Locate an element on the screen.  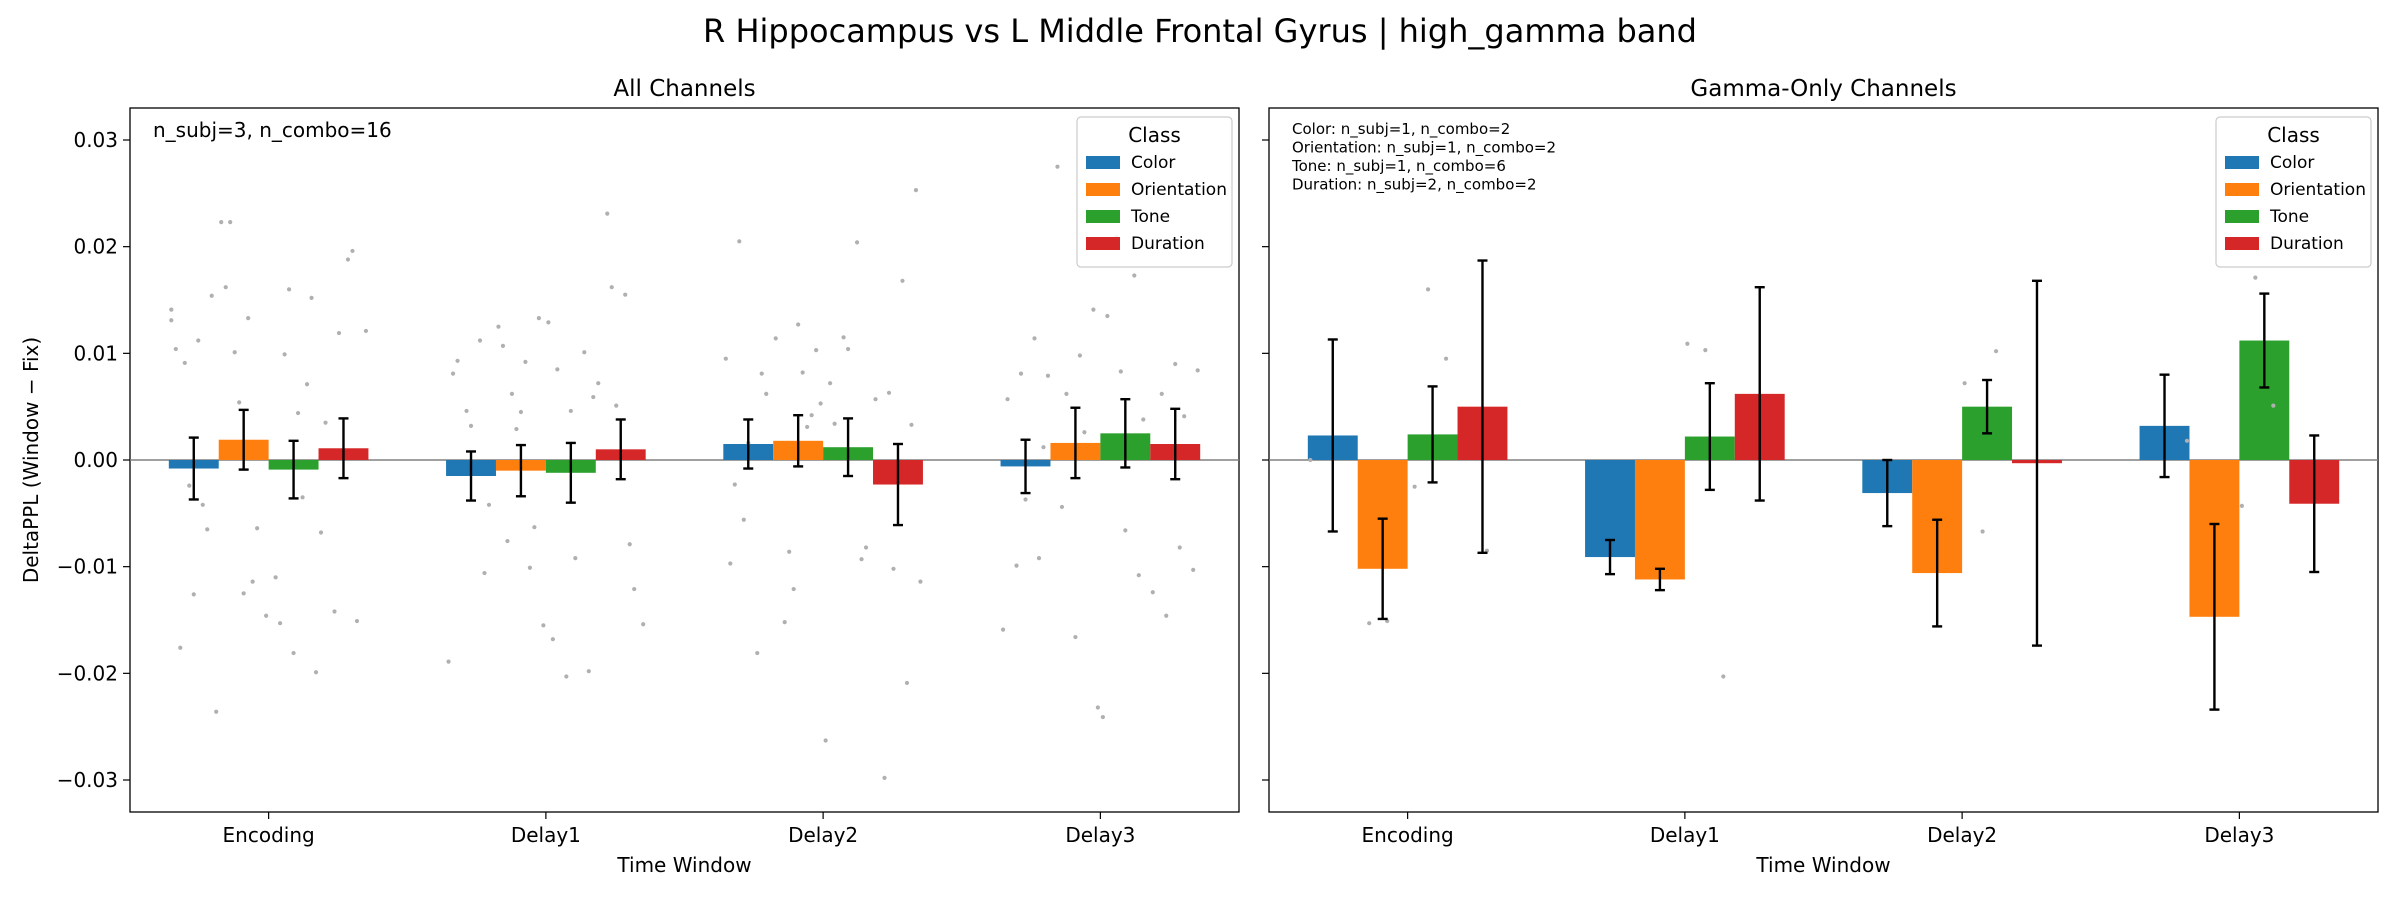
error-bar-tone-delay2 is located at coordinates (1987, 406).